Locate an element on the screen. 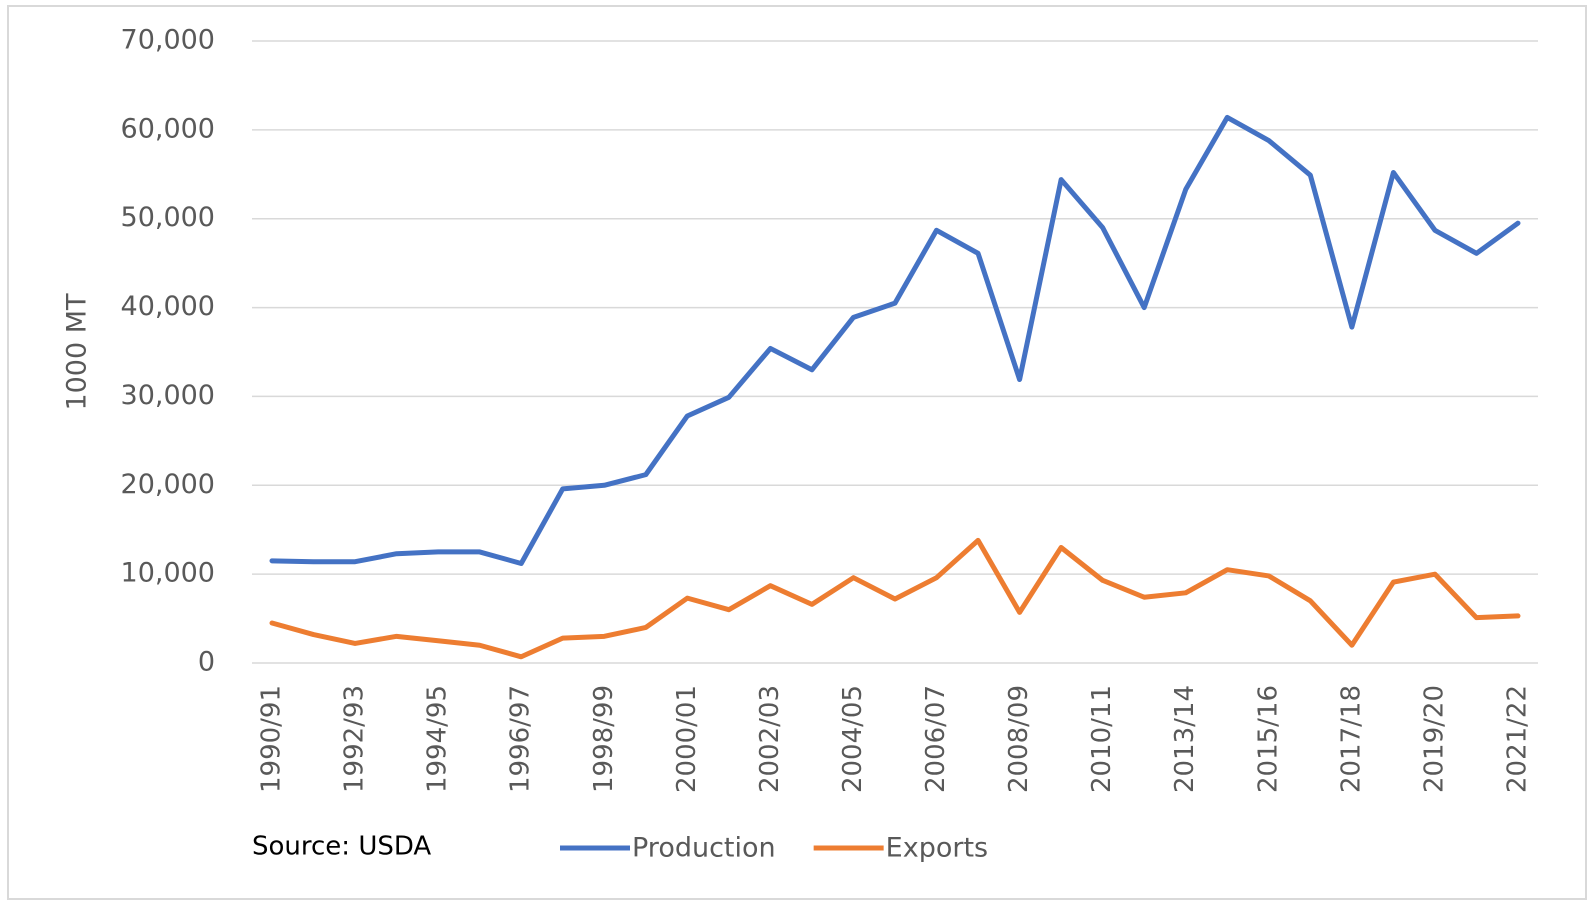 The image size is (1593, 905). y-tick-label: 30,000 is located at coordinates (168, 395).